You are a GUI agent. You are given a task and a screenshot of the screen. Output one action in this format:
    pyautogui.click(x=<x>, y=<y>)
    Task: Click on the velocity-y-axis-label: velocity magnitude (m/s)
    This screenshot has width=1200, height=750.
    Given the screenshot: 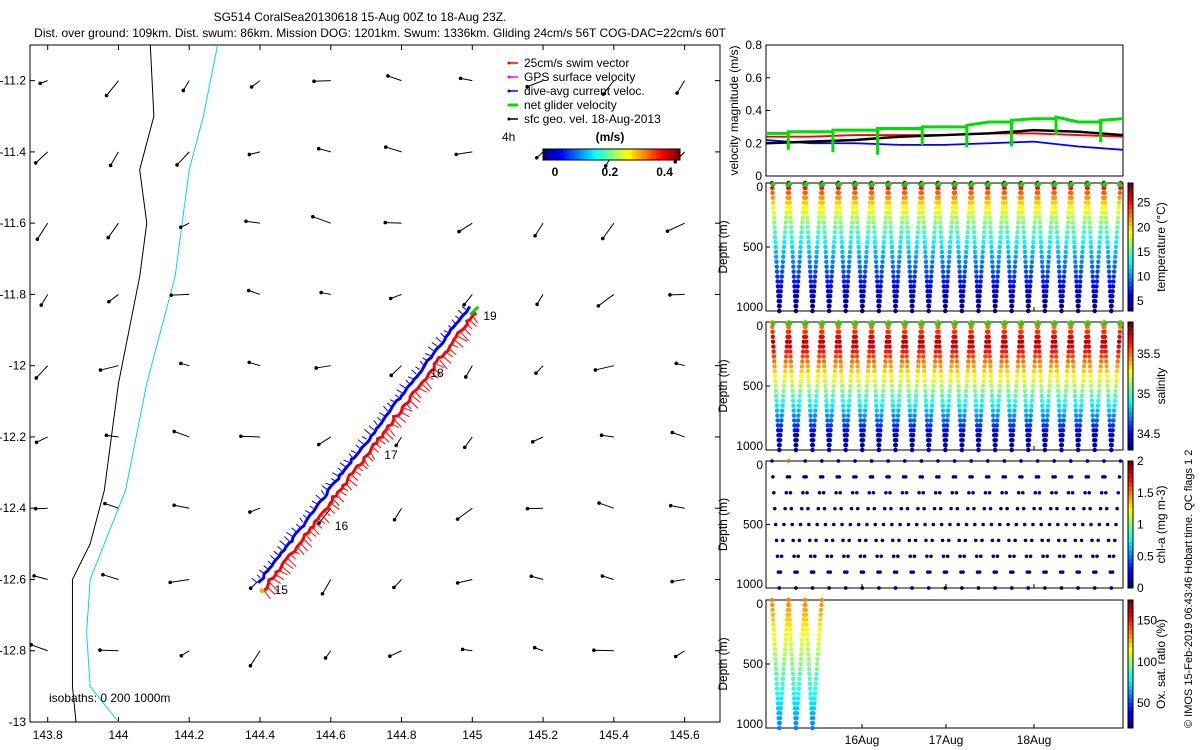 What is the action you would take?
    pyautogui.click(x=734, y=110)
    